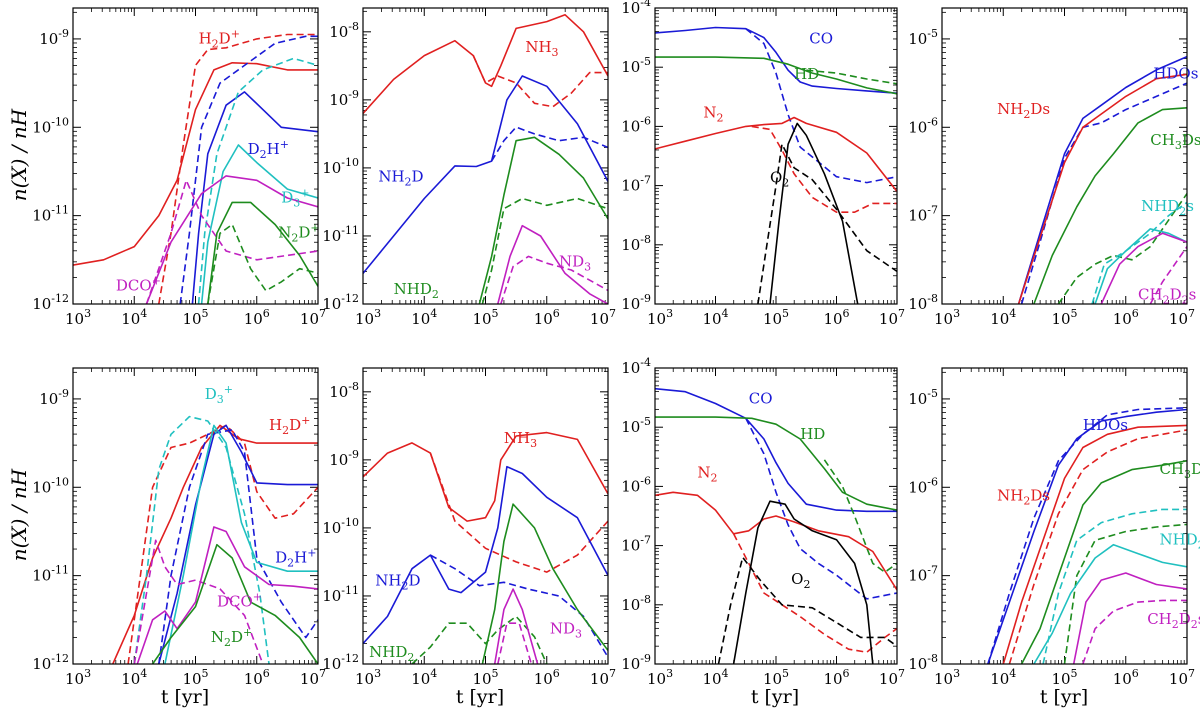 Image resolution: width=1200 pixels, height=713 pixels. What do you see at coordinates (1175, 74) in the screenshot?
I see `series-label: HDOs` at bounding box center [1175, 74].